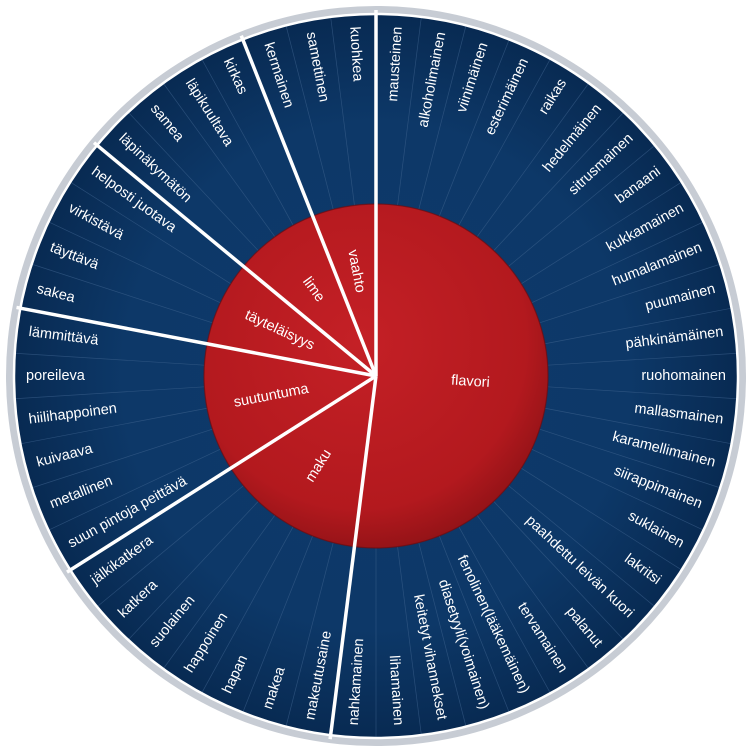  What do you see at coordinates (56, 376) in the screenshot?
I see `term-poreileva: poreileva` at bounding box center [56, 376].